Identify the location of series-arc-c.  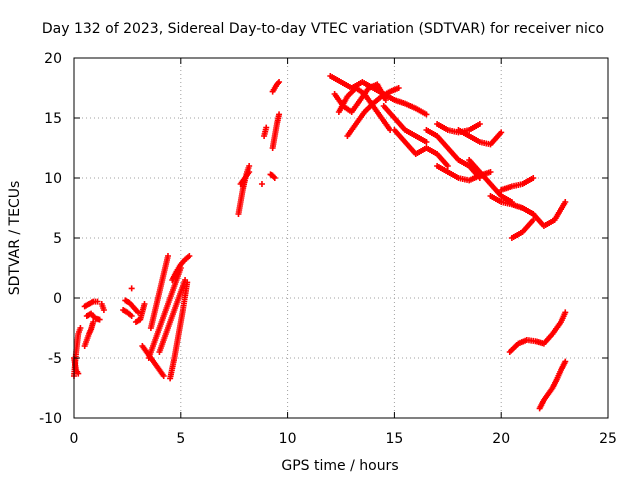
(89, 334).